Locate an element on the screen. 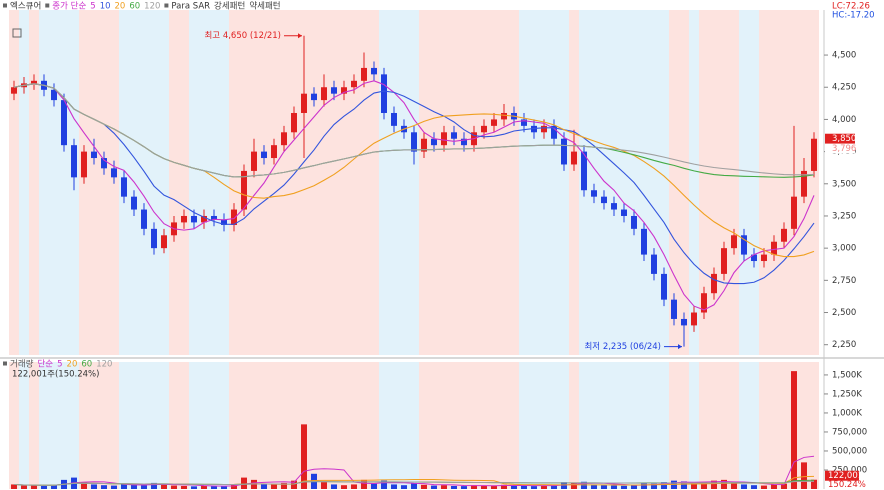  y-tick-label: 2,500 is located at coordinates (844, 313).